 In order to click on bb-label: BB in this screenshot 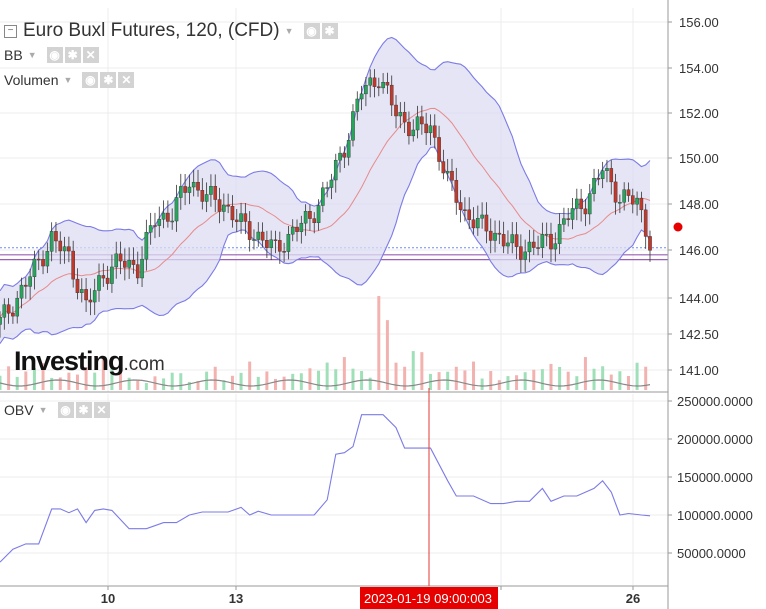, I will do `click(13, 55)`.